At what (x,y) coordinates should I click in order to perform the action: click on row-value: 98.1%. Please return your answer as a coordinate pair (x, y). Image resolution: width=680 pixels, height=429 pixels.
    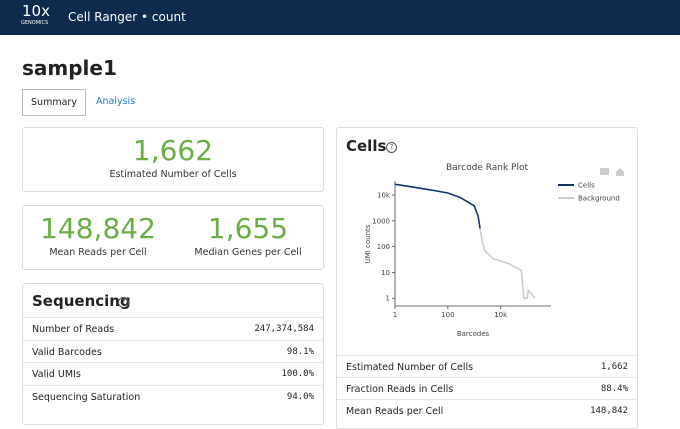
    Looking at the image, I should click on (300, 351).